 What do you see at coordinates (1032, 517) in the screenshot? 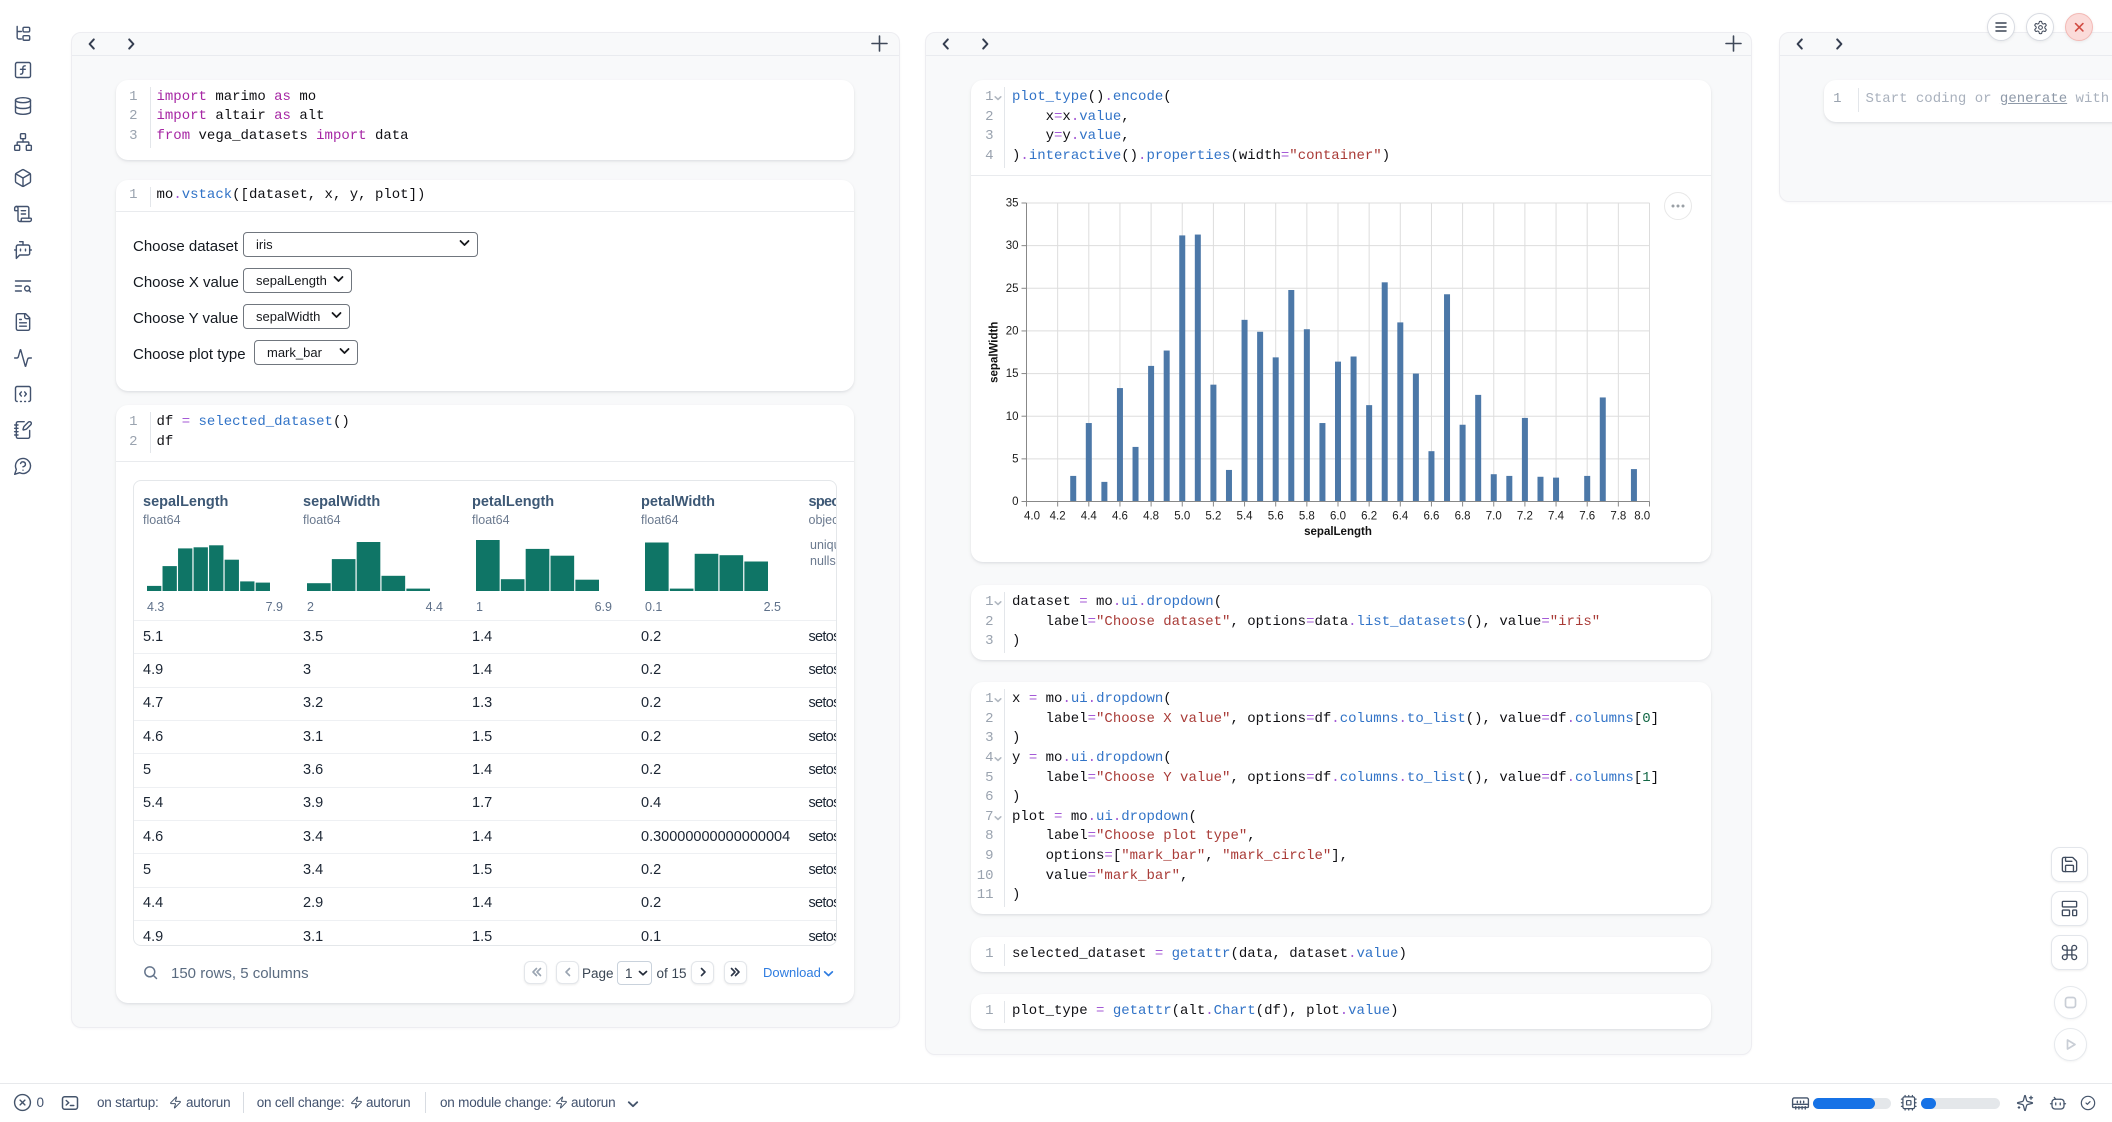
I see `svg-text: 4.0` at bounding box center [1032, 517].